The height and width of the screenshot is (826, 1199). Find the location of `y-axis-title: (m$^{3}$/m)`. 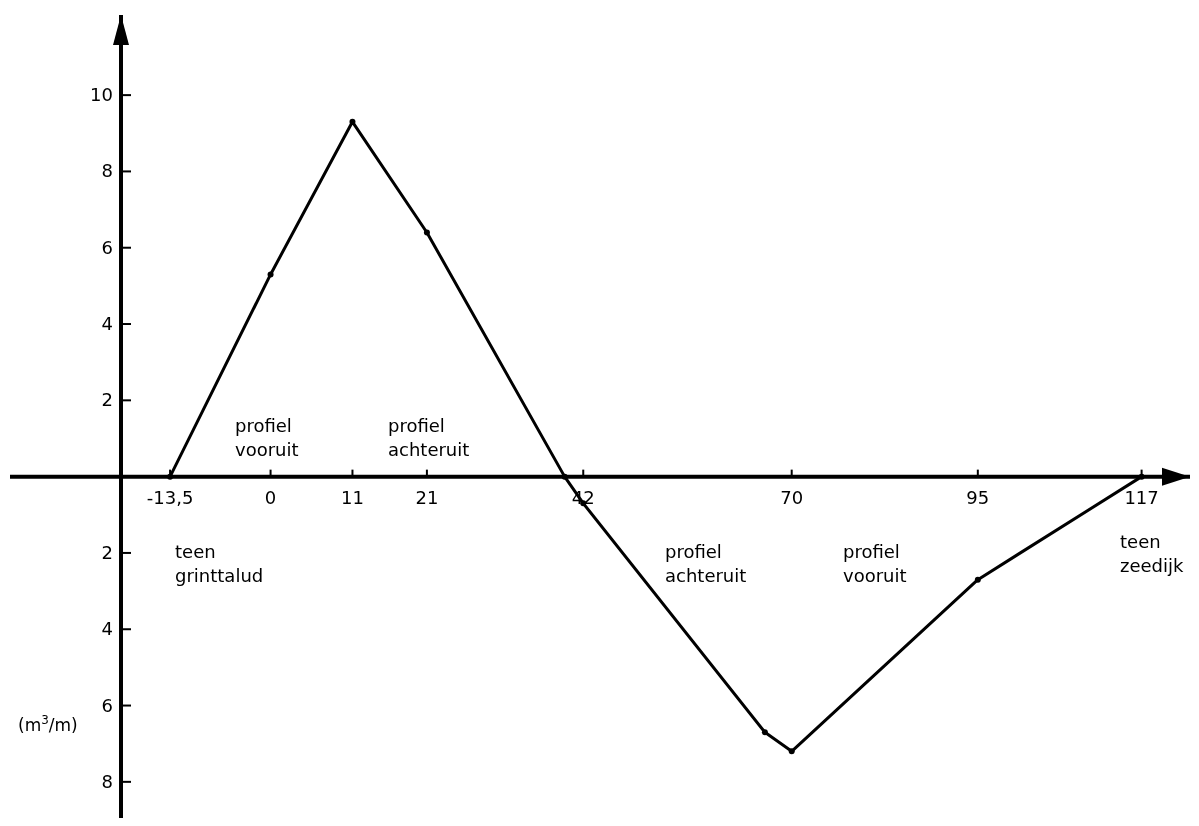

y-axis-title: (m$^{3}$/m) is located at coordinates (48, 723).